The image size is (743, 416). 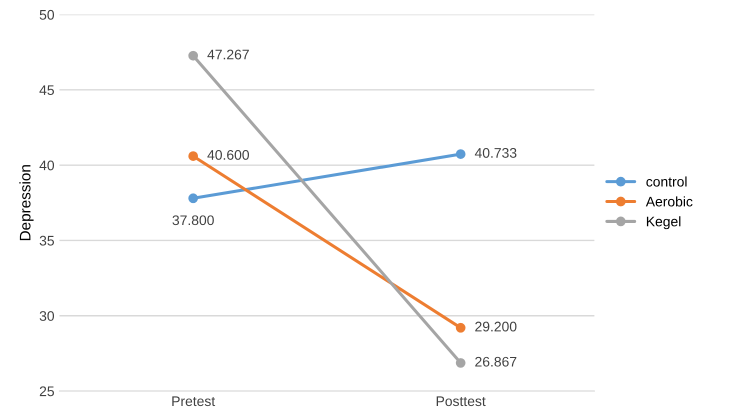 I want to click on y-tick-label: 25, so click(x=47, y=391).